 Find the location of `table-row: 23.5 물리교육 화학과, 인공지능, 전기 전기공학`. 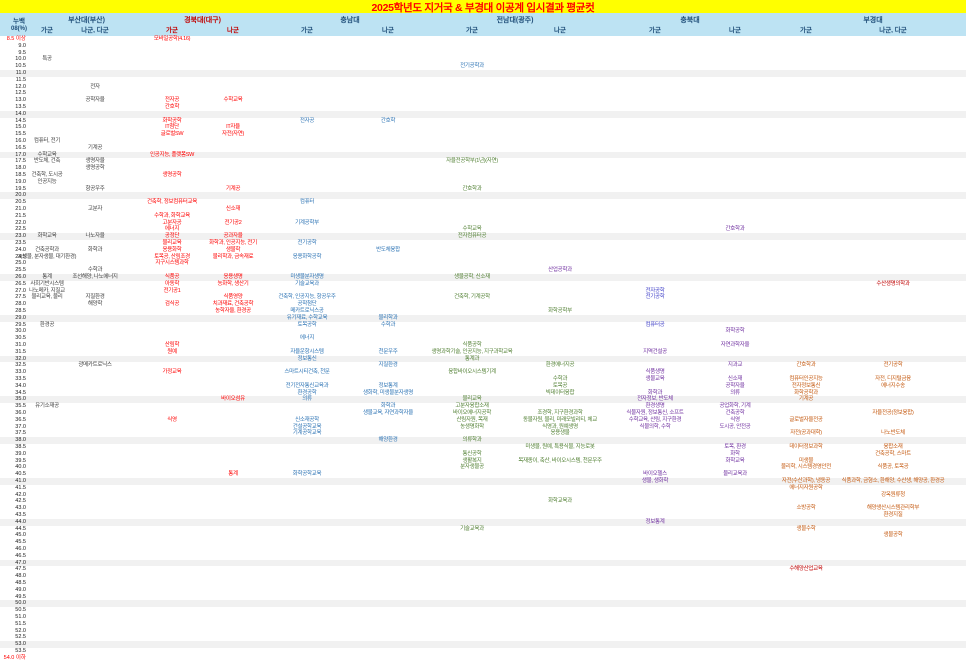

table-row: 23.5 물리교육 화학과, 인공지능, 전기 전기공학 is located at coordinates (483, 243).